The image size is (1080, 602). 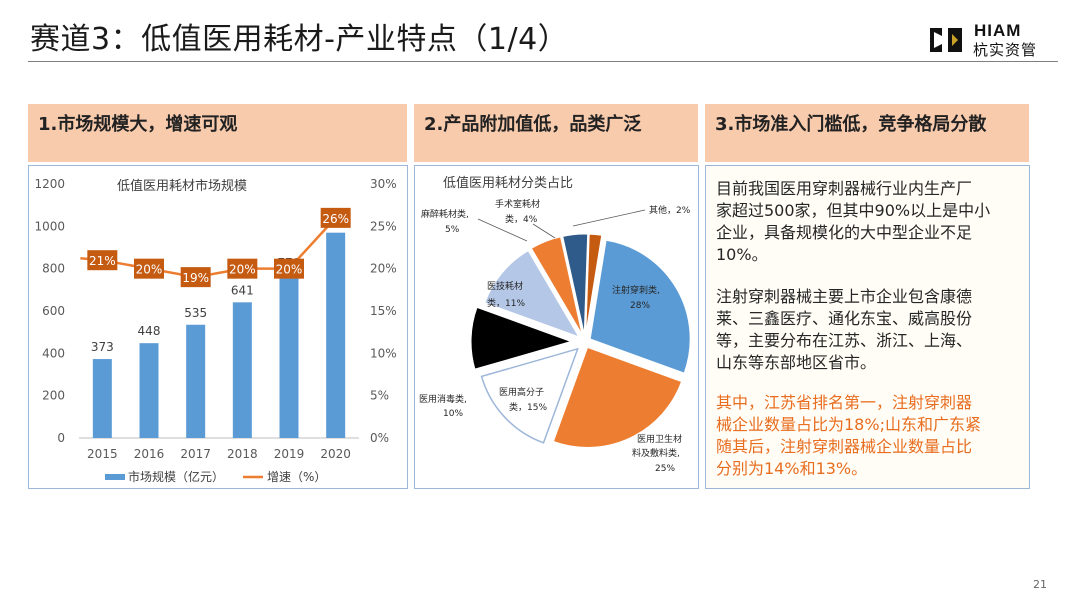 I want to click on company-logo: HIAM 杭实资管, so click(x=992, y=40).